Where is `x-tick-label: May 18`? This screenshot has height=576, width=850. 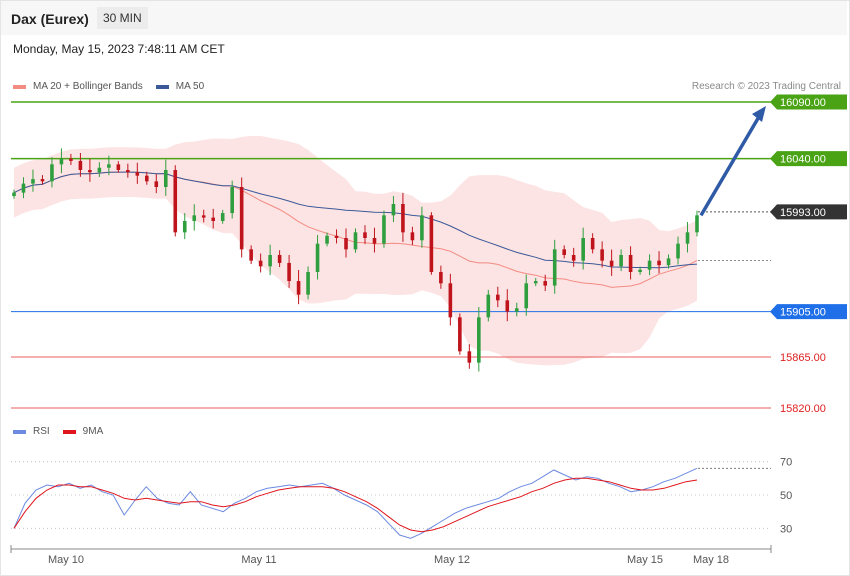
x-tick-label: May 18 is located at coordinates (711, 560).